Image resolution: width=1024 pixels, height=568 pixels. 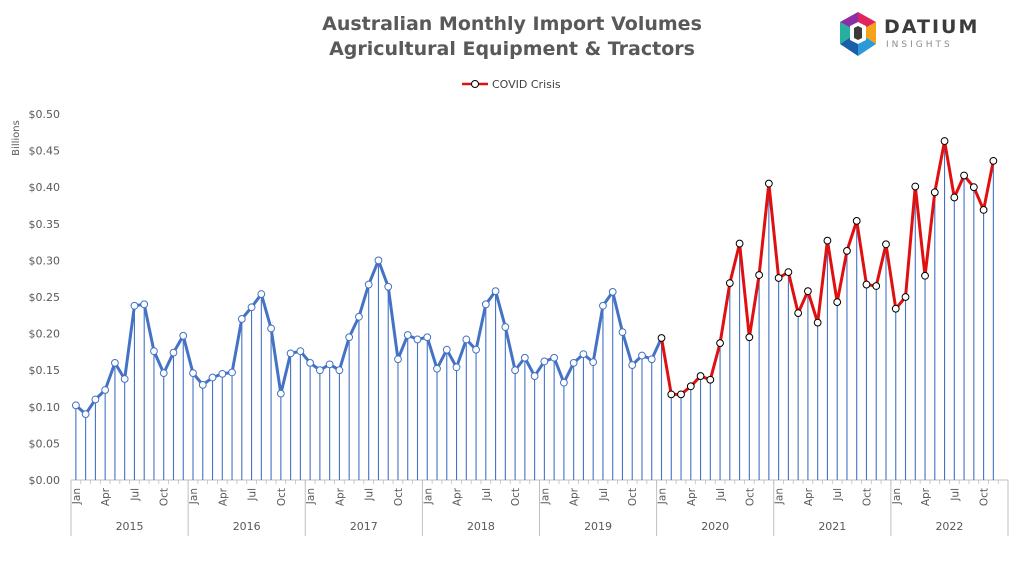 I want to click on legend-label: COVID Crisis, so click(x=526, y=84).